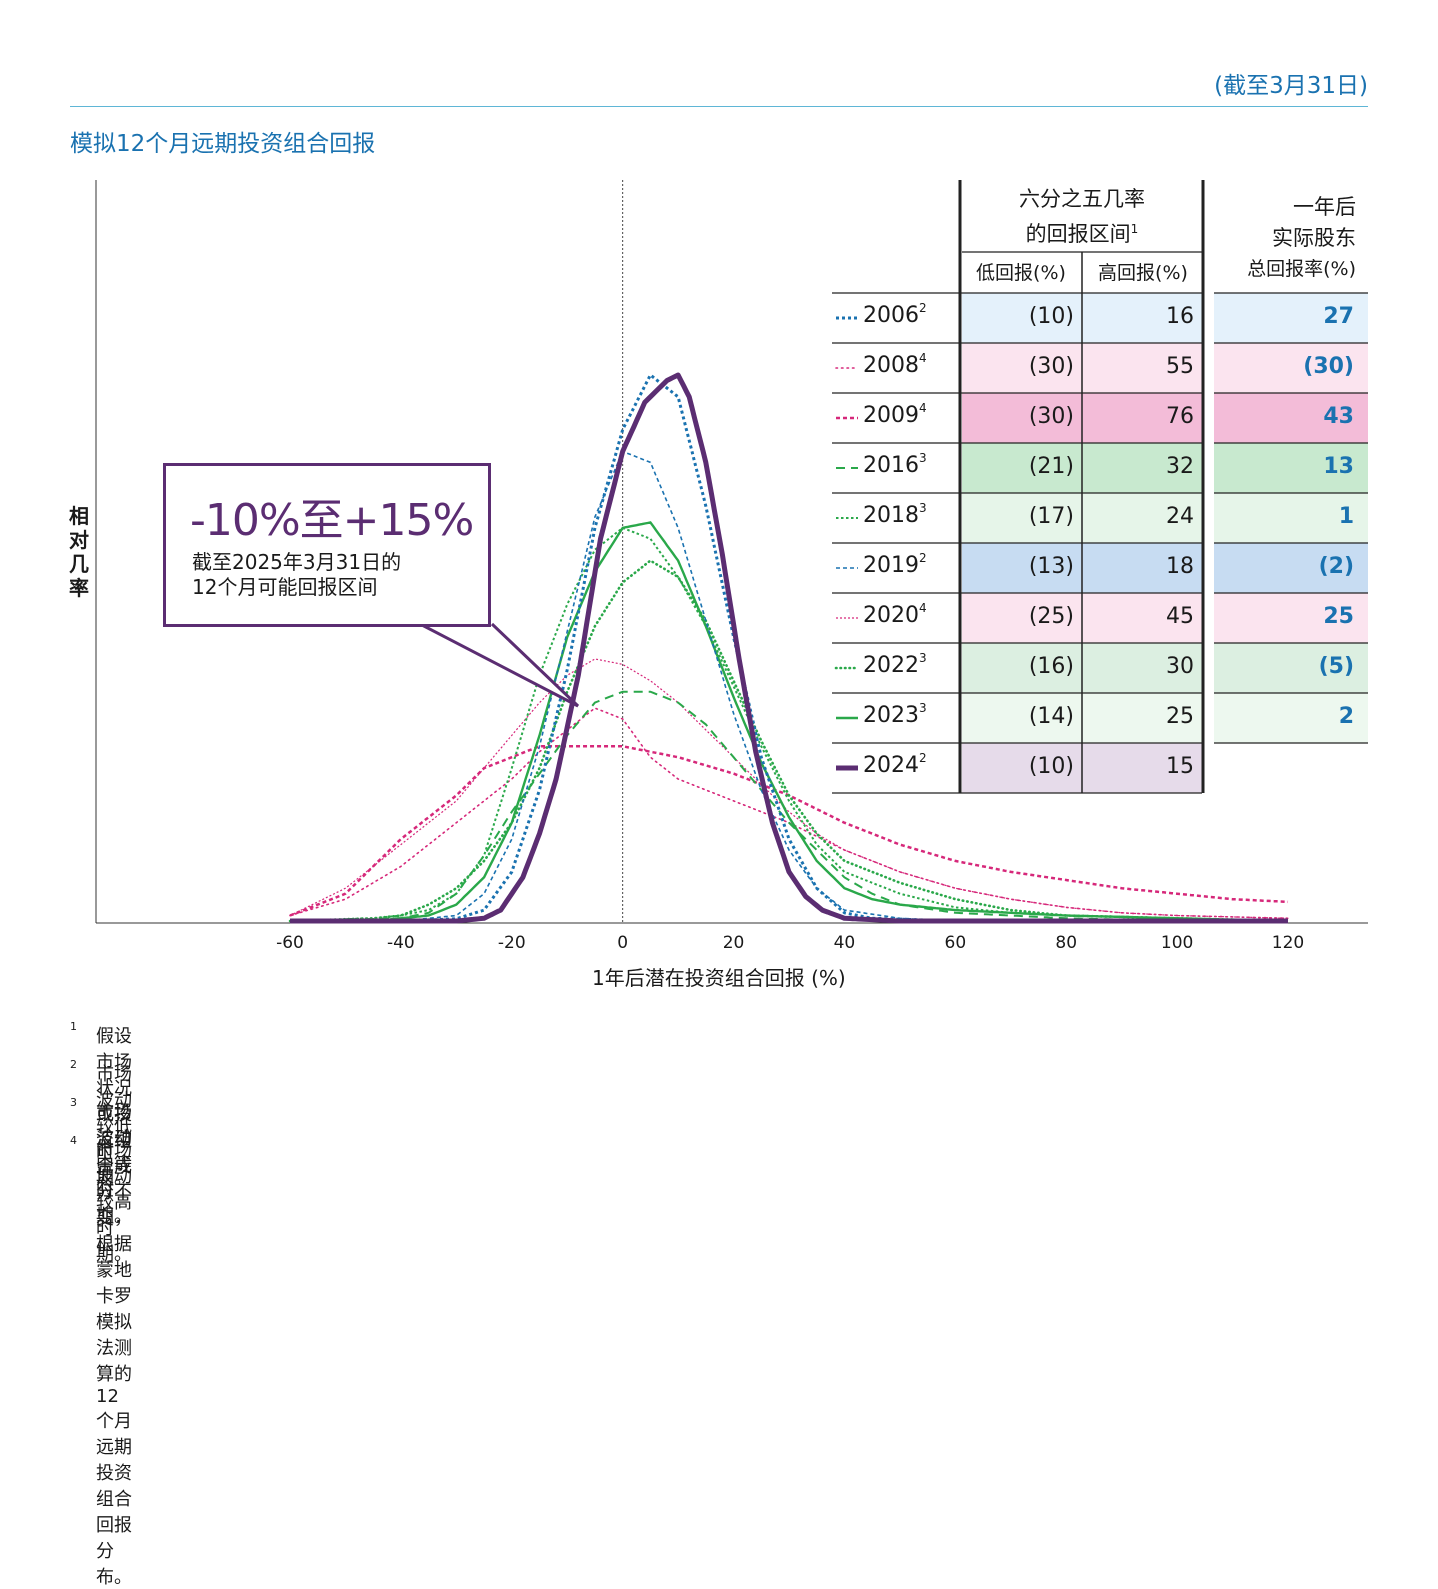  I want to click on cell-high: 25, so click(1180, 716).